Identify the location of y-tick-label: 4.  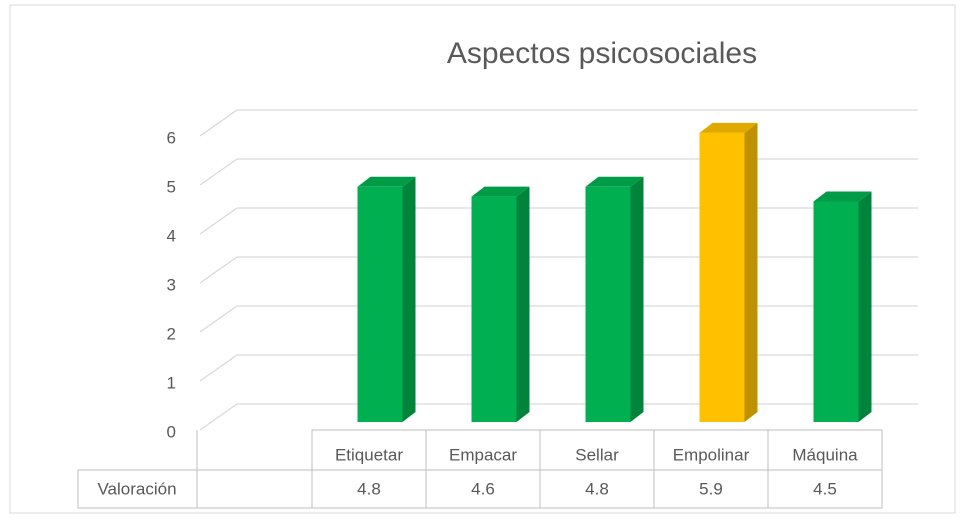
(171, 235).